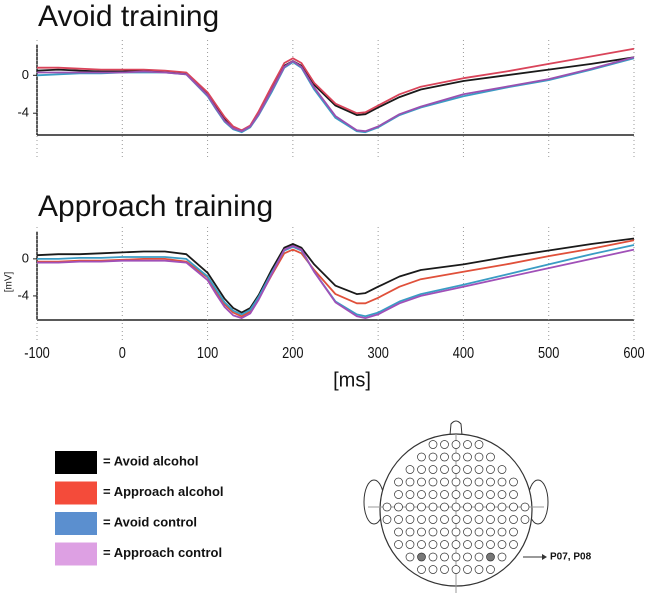  Describe the element at coordinates (456, 428) in the screenshot. I see `nose` at that location.